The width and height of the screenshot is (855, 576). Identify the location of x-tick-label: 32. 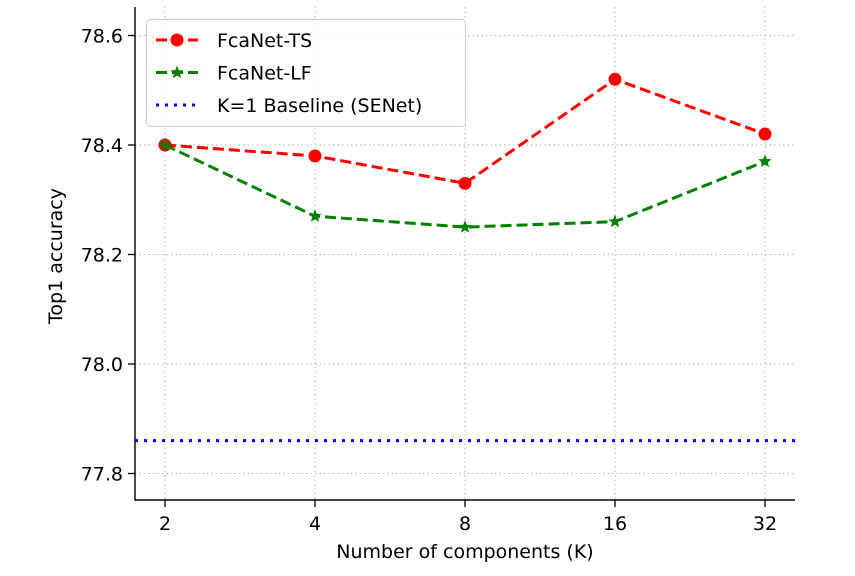
(765, 524).